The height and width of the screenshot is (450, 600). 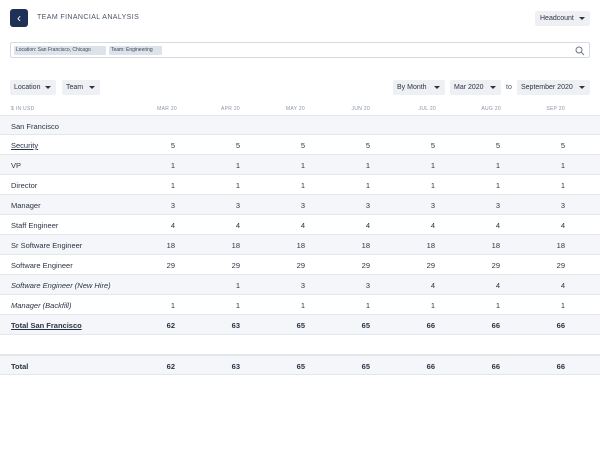 I want to click on spacer-row, so click(x=300, y=345).